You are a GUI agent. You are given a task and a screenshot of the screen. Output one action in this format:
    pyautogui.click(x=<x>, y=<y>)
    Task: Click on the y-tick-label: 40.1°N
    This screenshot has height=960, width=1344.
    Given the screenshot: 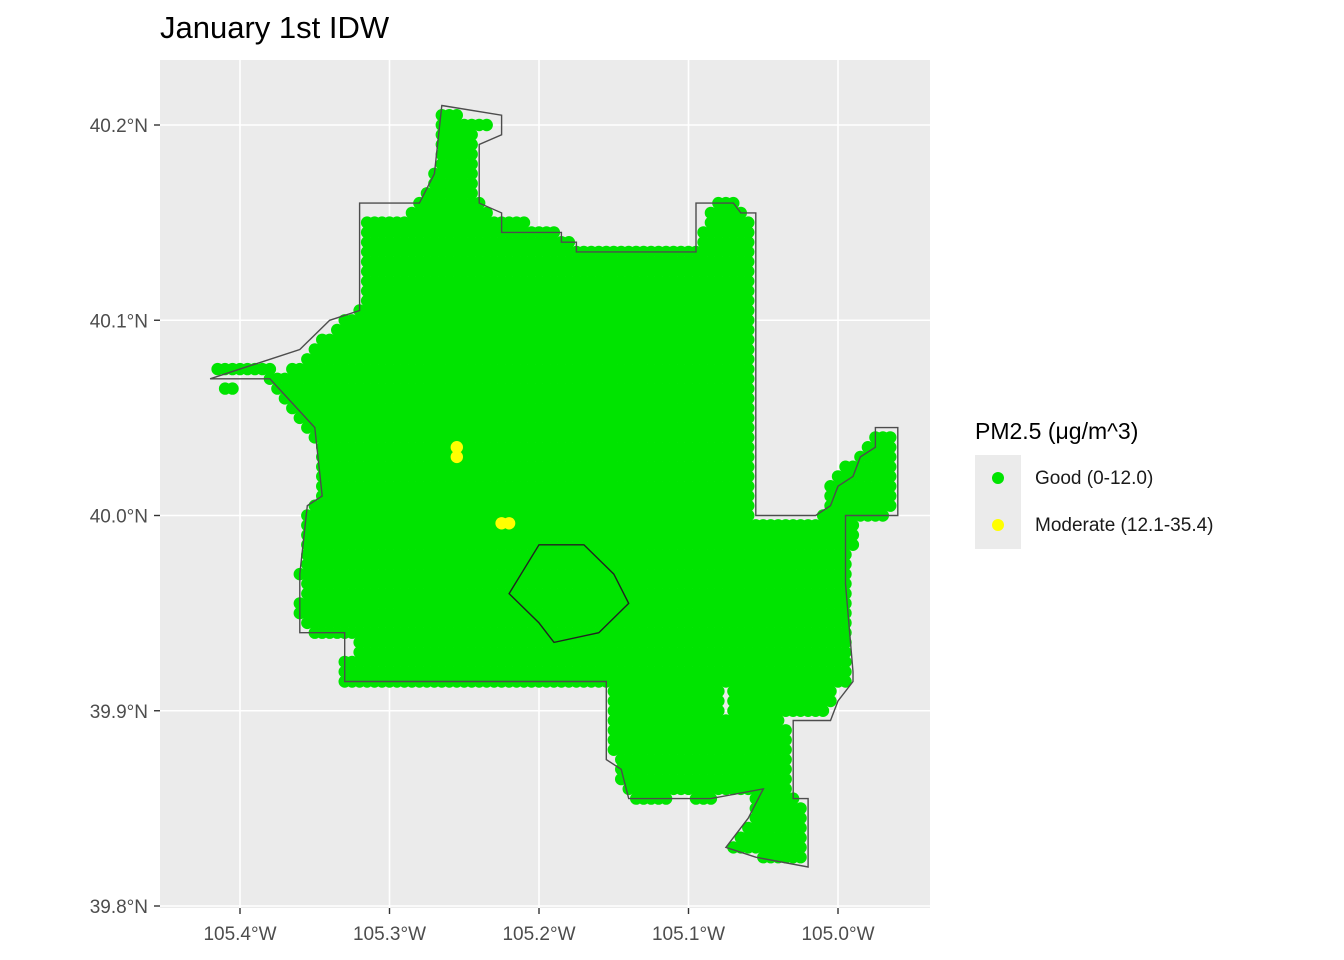 What is the action you would take?
    pyautogui.click(x=119, y=321)
    